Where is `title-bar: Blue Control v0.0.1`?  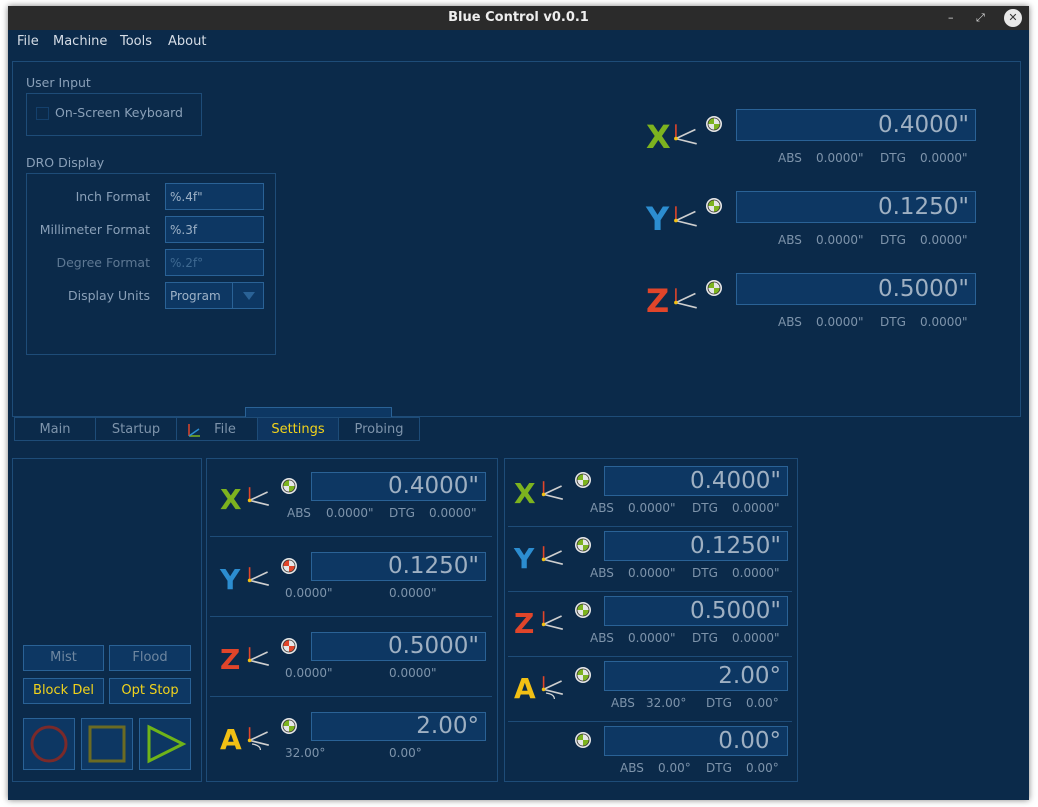 title-bar: Blue Control v0.0.1 is located at coordinates (518, 18).